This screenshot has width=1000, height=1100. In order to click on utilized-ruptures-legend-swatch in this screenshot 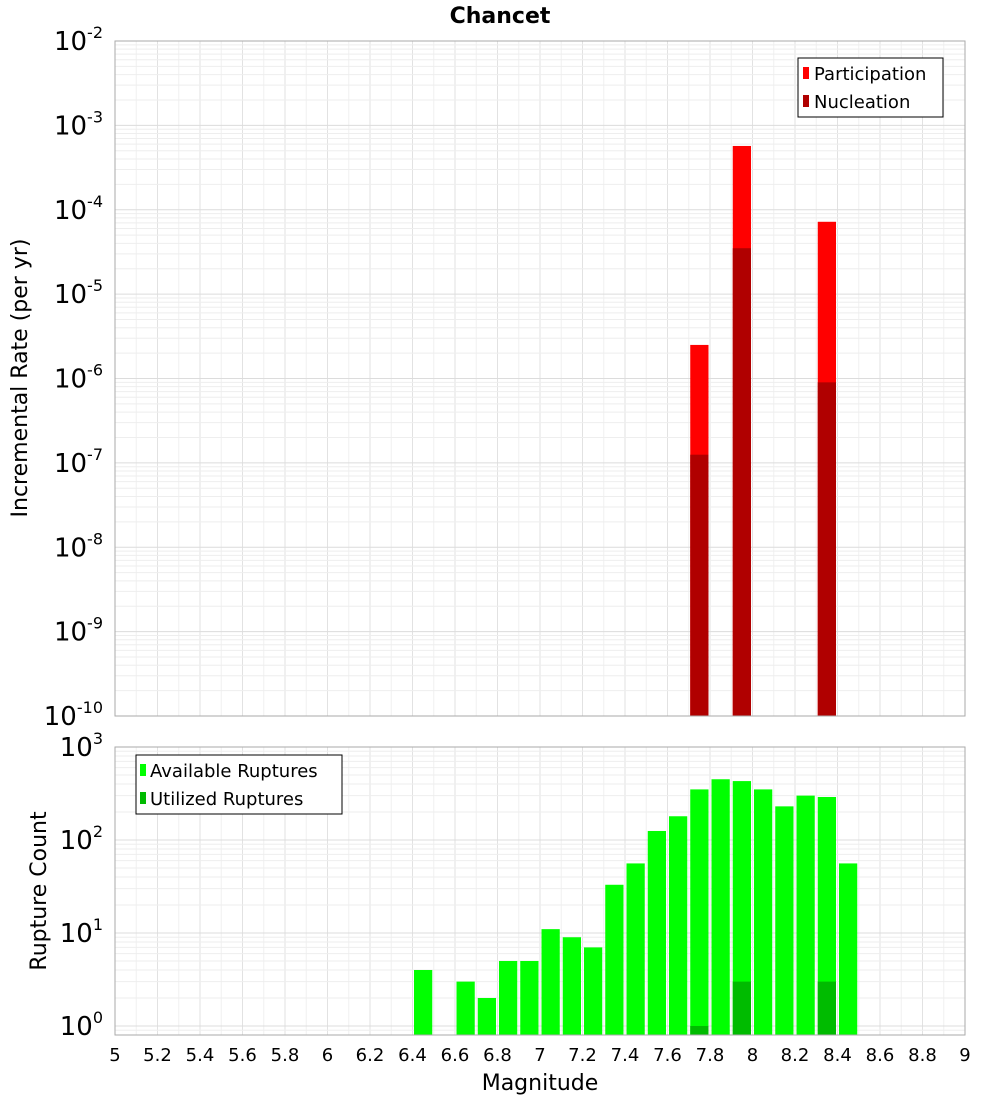, I will do `click(143, 798)`.